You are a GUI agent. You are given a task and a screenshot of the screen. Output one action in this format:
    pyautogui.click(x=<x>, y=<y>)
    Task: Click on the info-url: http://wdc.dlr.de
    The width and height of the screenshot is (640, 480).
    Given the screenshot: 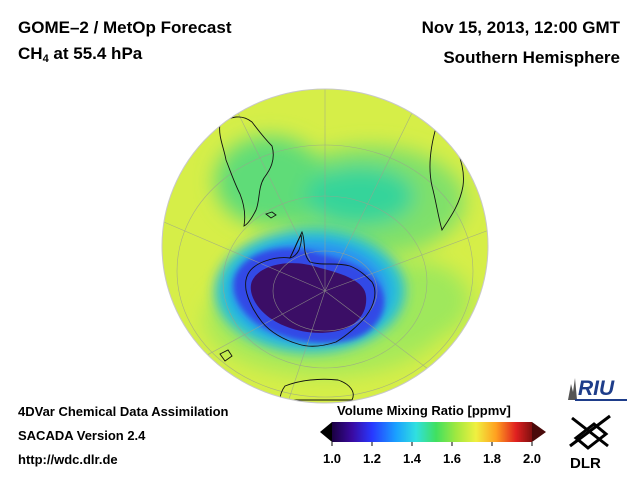 What is the action you would take?
    pyautogui.click(x=68, y=459)
    